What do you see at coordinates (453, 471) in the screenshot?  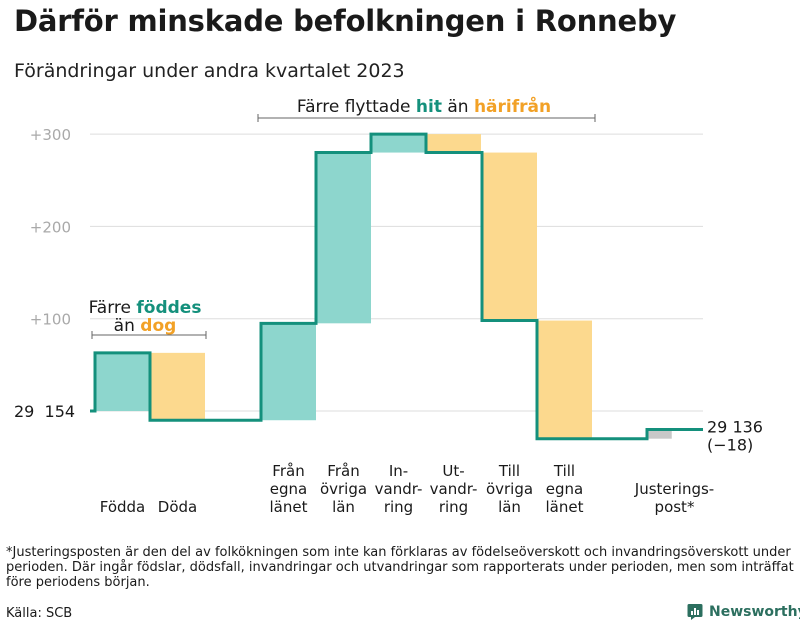 I see `x-tick-label: Ut-` at bounding box center [453, 471].